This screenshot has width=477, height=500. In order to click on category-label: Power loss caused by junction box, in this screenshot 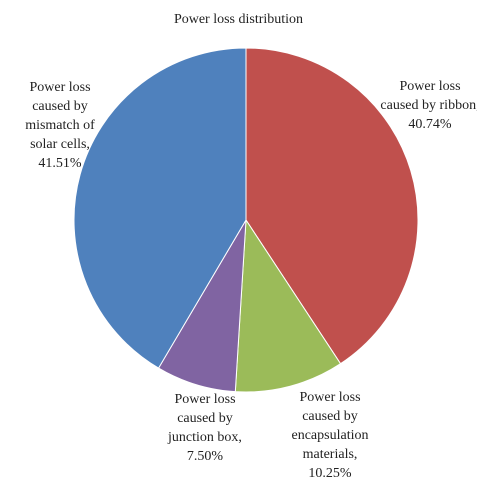, I will do `click(205, 418)`.